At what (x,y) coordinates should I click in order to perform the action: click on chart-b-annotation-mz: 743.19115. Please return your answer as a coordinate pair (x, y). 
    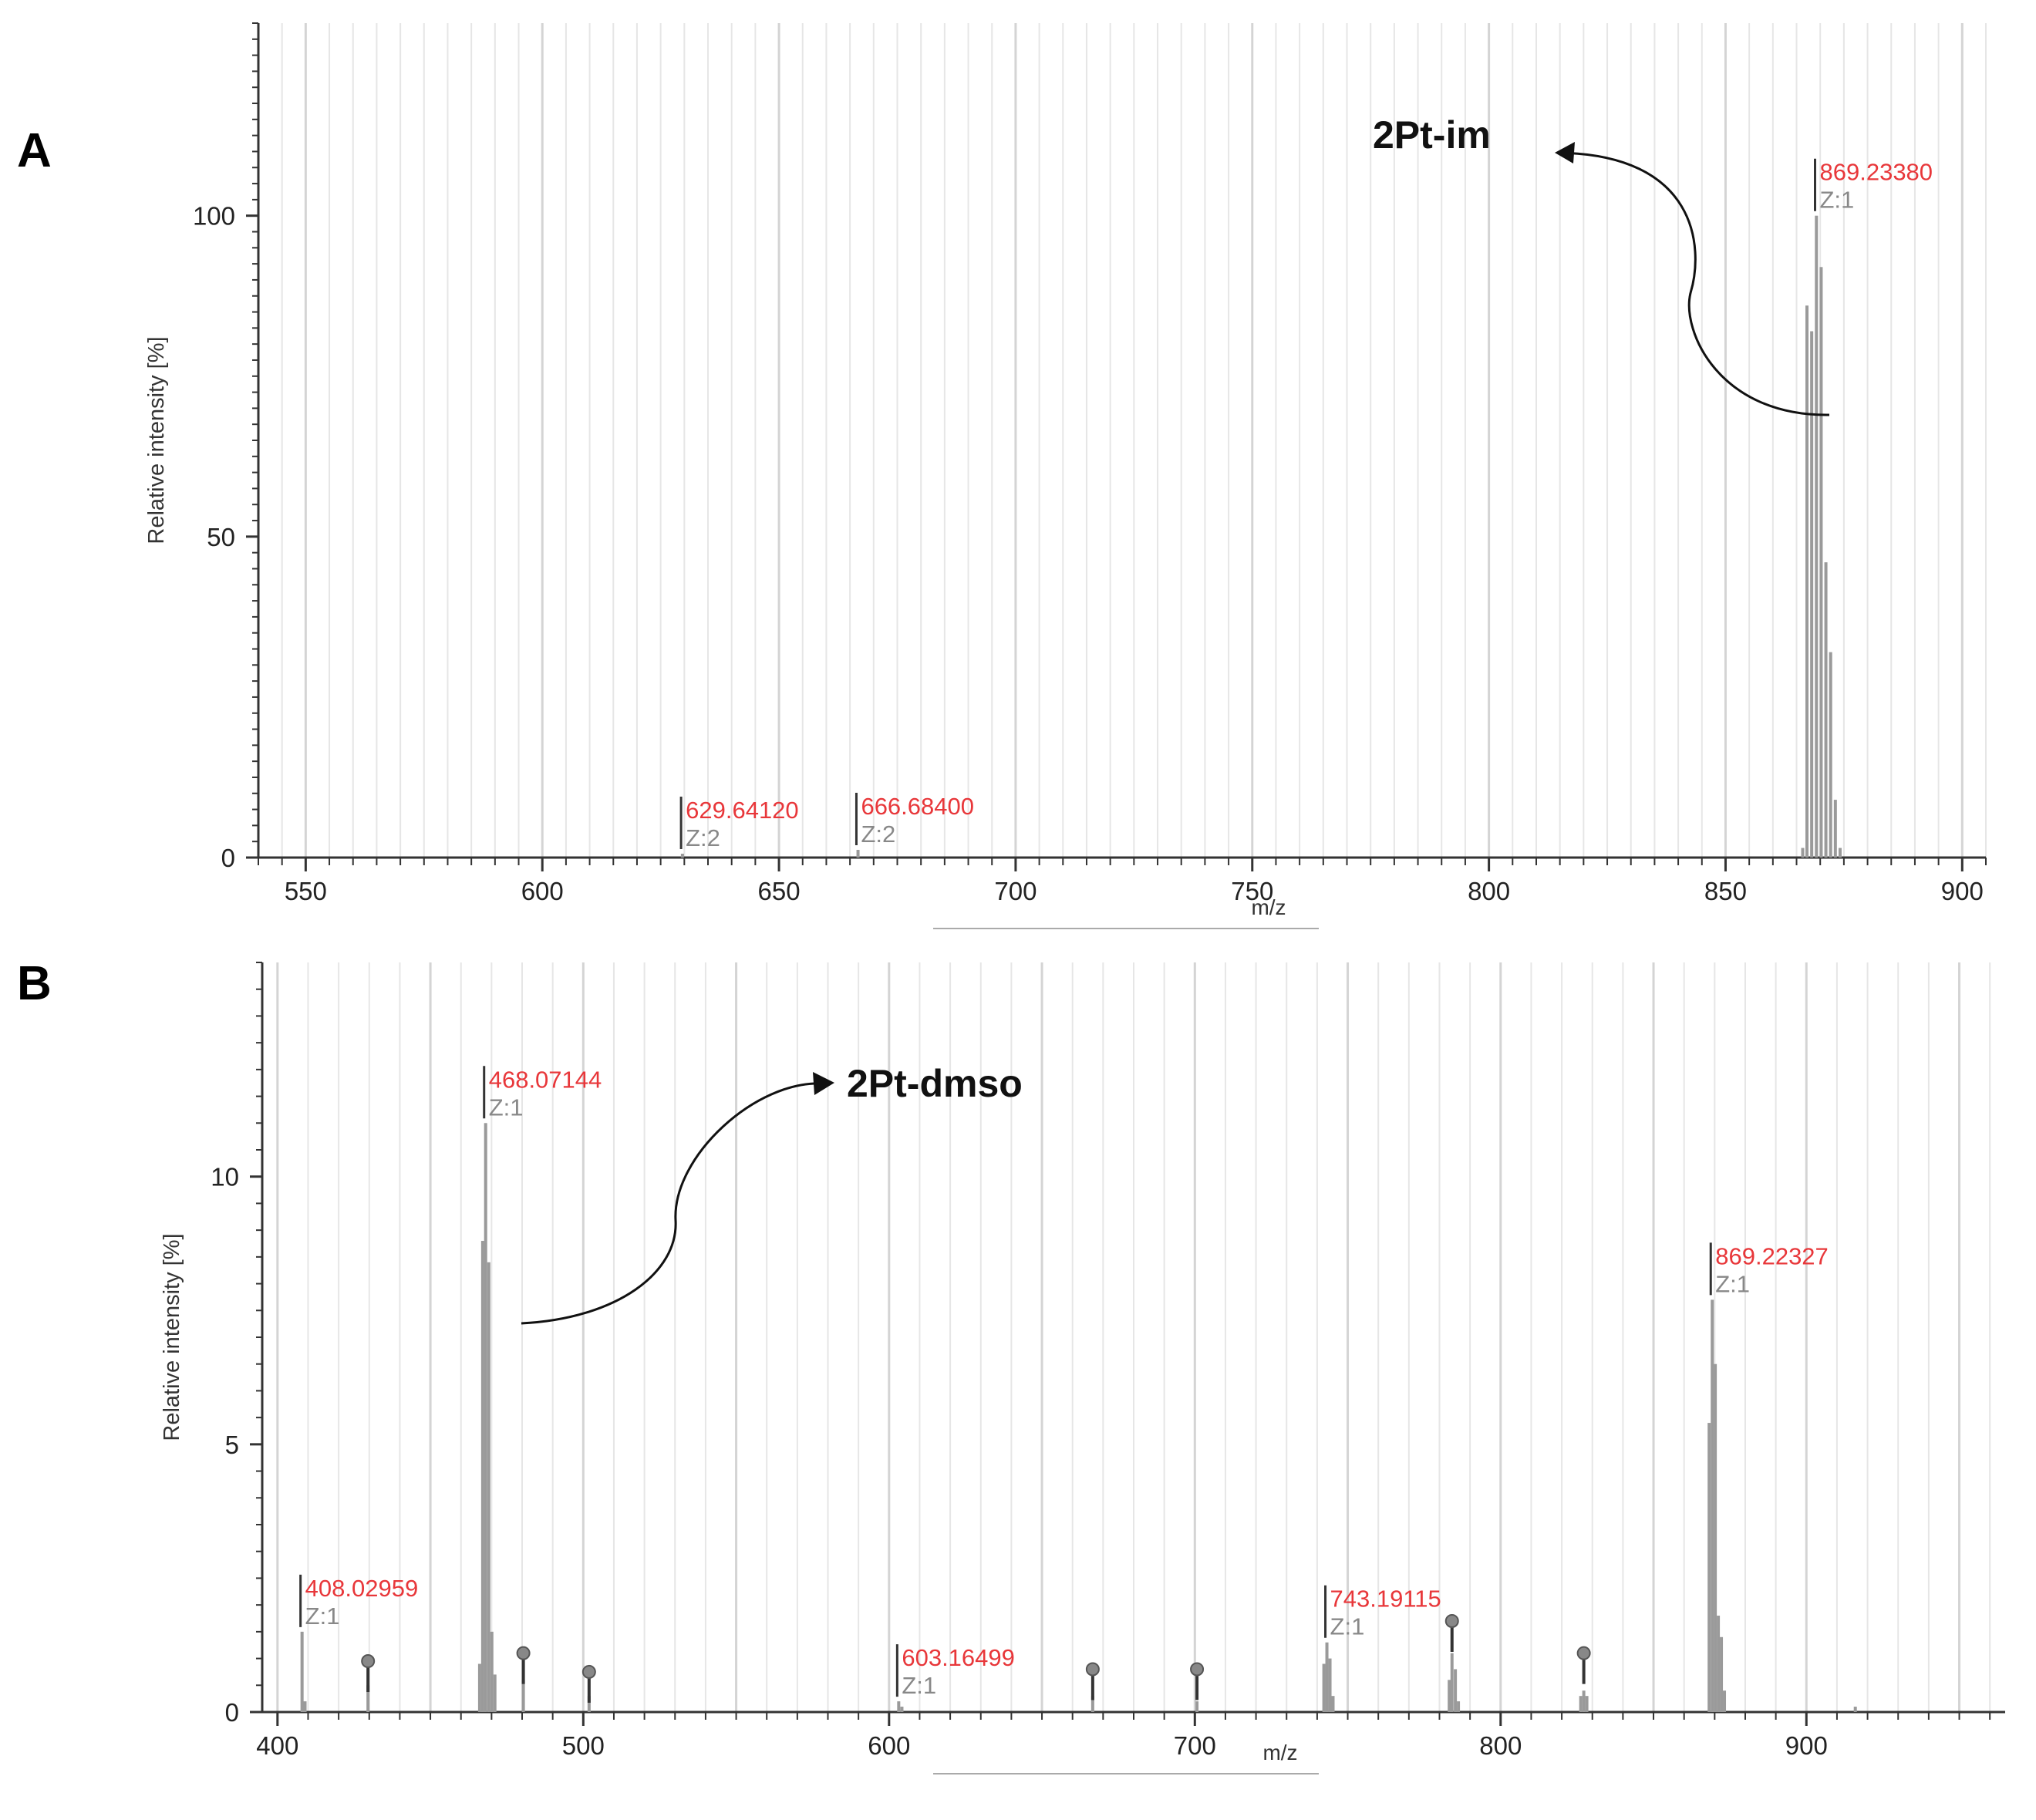
    Looking at the image, I should click on (1385, 1600).